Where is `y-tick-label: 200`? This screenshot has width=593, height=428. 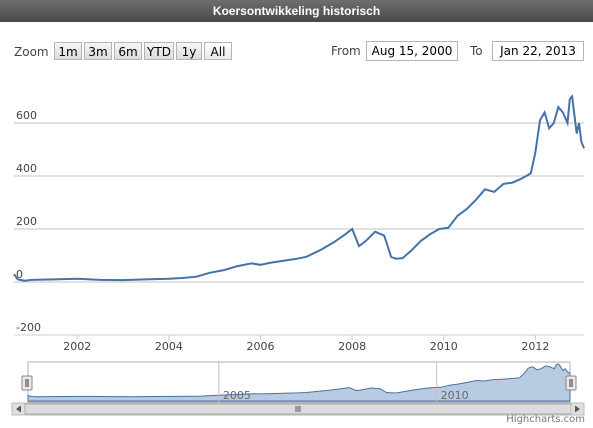
y-tick-label: 200 is located at coordinates (26, 221).